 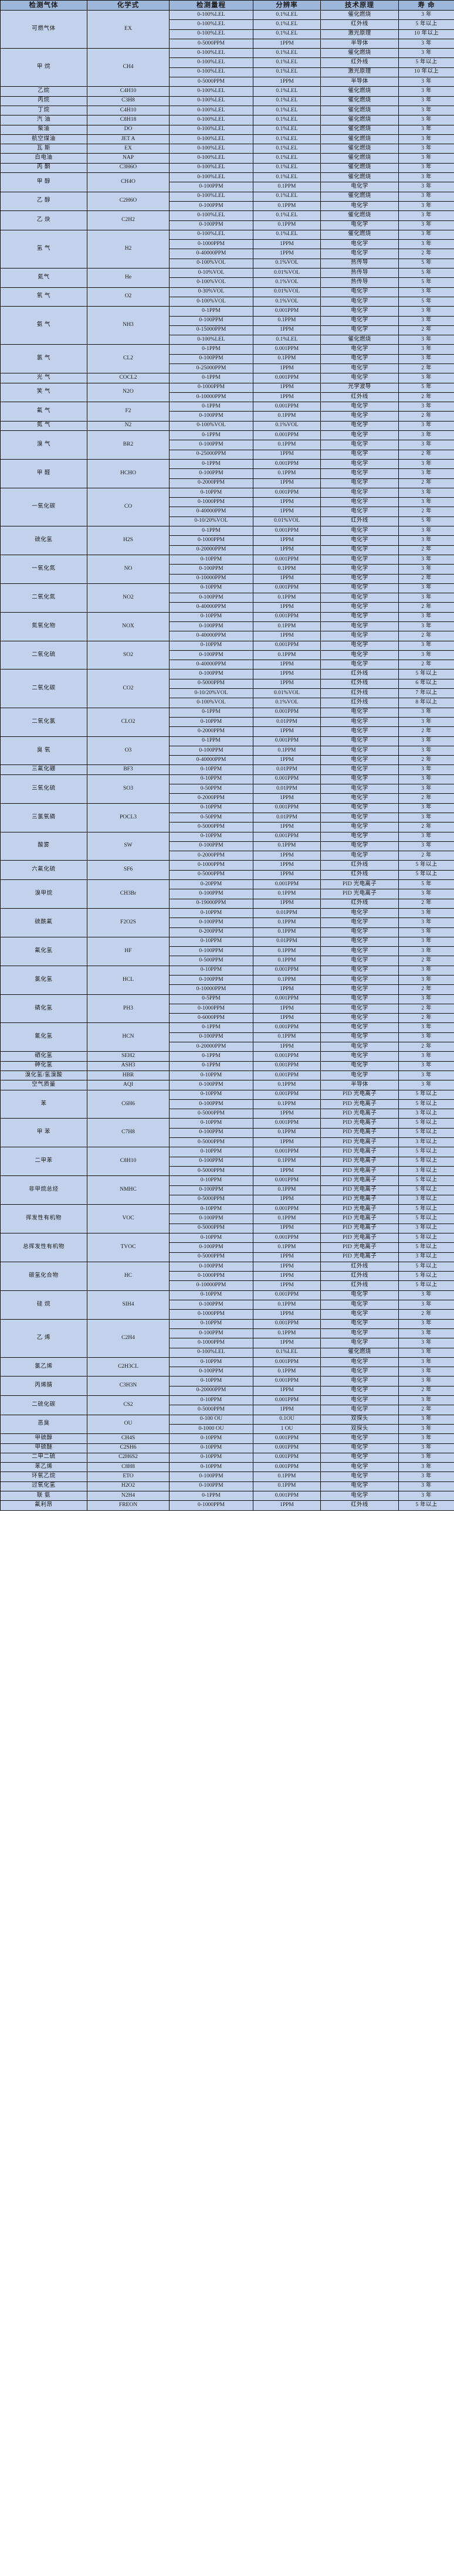 What do you see at coordinates (43, 569) in the screenshot?
I see `cell-detected-gas: 一氧化氮` at bounding box center [43, 569].